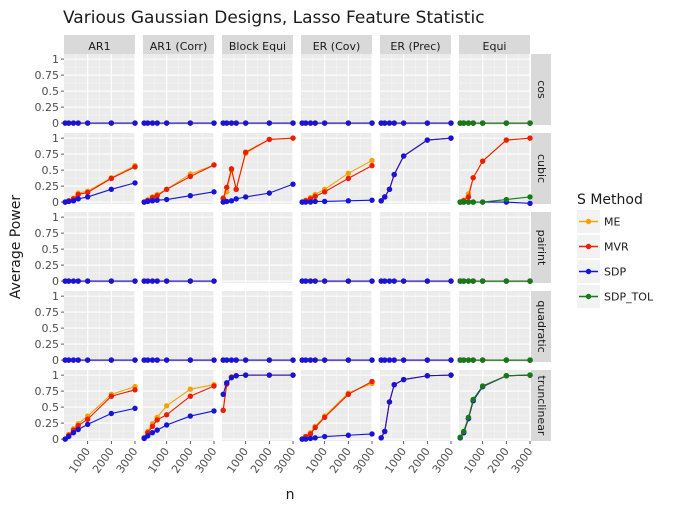 This screenshot has height=512, width=684. Describe the element at coordinates (336, 46) in the screenshot. I see `strip-er-cov` at that location.